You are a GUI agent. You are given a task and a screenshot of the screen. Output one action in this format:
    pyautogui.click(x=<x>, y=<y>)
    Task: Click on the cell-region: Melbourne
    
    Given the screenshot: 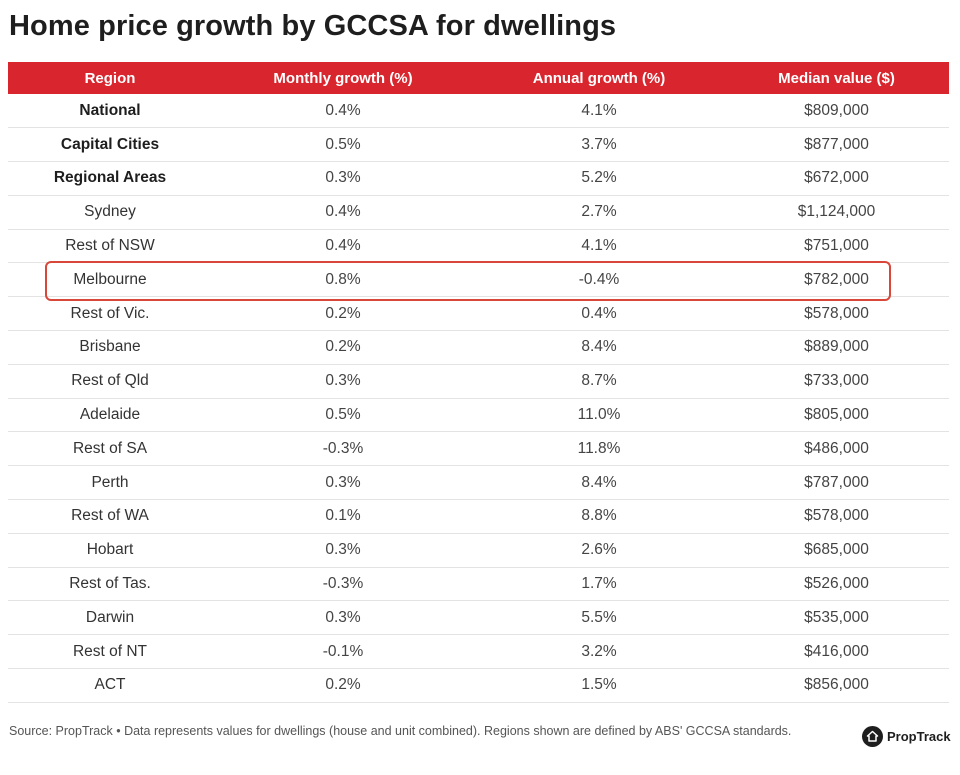 What is the action you would take?
    pyautogui.click(x=110, y=279)
    